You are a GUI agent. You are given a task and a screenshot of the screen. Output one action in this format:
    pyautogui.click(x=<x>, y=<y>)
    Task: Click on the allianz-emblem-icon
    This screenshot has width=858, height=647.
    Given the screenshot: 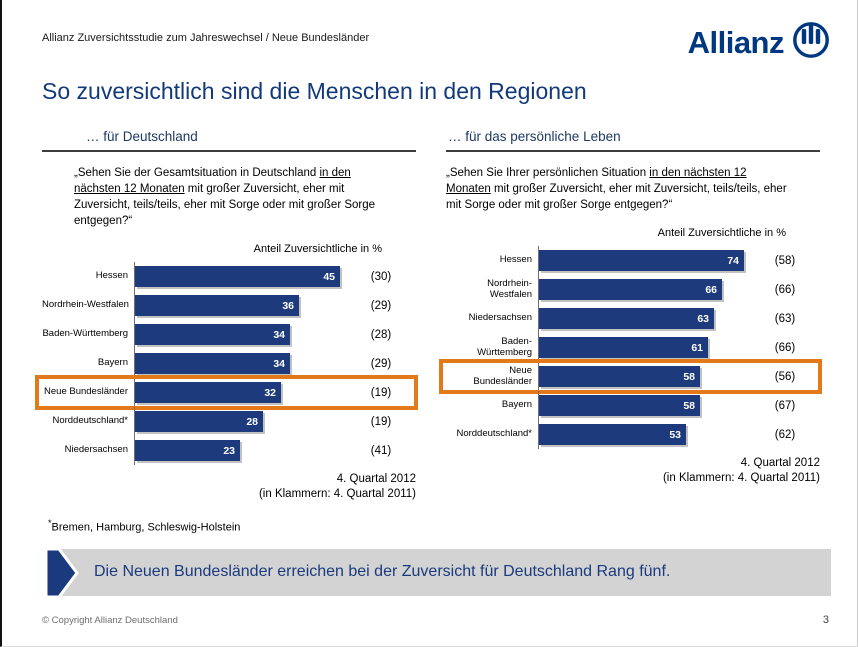 What is the action you would take?
    pyautogui.click(x=811, y=42)
    